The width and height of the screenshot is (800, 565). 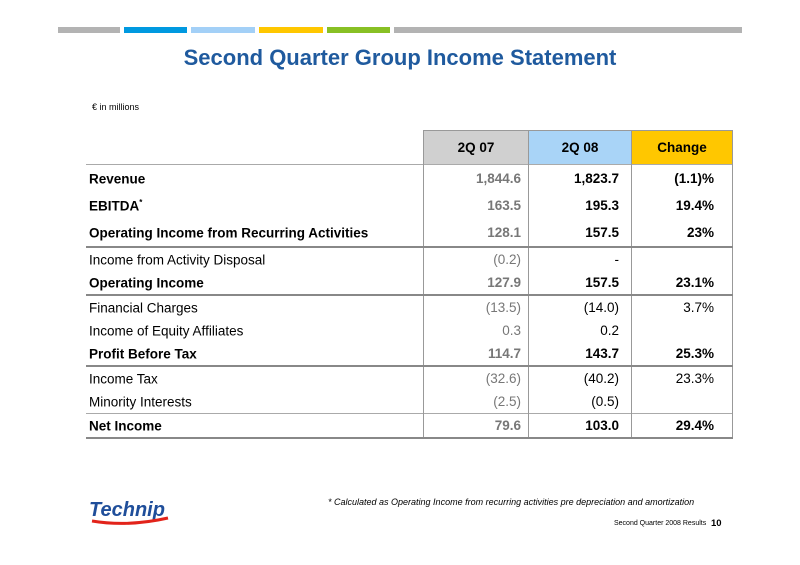 I want to click on value-change: (1.1)%, so click(x=682, y=178).